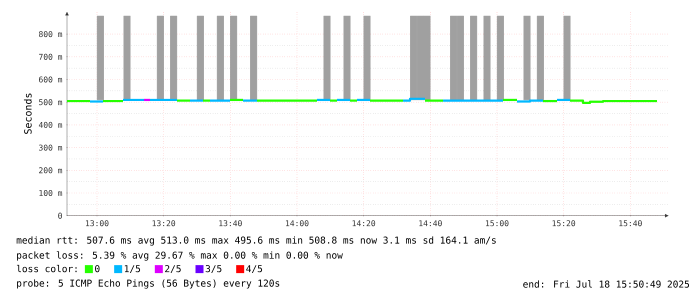 The image size is (697, 297). I want to click on text: end: Fri Jul 18 15:50:49 2025, so click(606, 284).